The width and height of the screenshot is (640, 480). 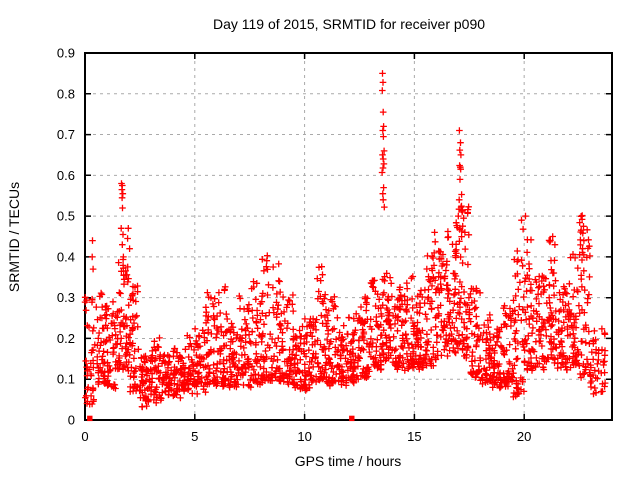 What do you see at coordinates (66, 134) in the screenshot?
I see `y-tick-label: 0.7` at bounding box center [66, 134].